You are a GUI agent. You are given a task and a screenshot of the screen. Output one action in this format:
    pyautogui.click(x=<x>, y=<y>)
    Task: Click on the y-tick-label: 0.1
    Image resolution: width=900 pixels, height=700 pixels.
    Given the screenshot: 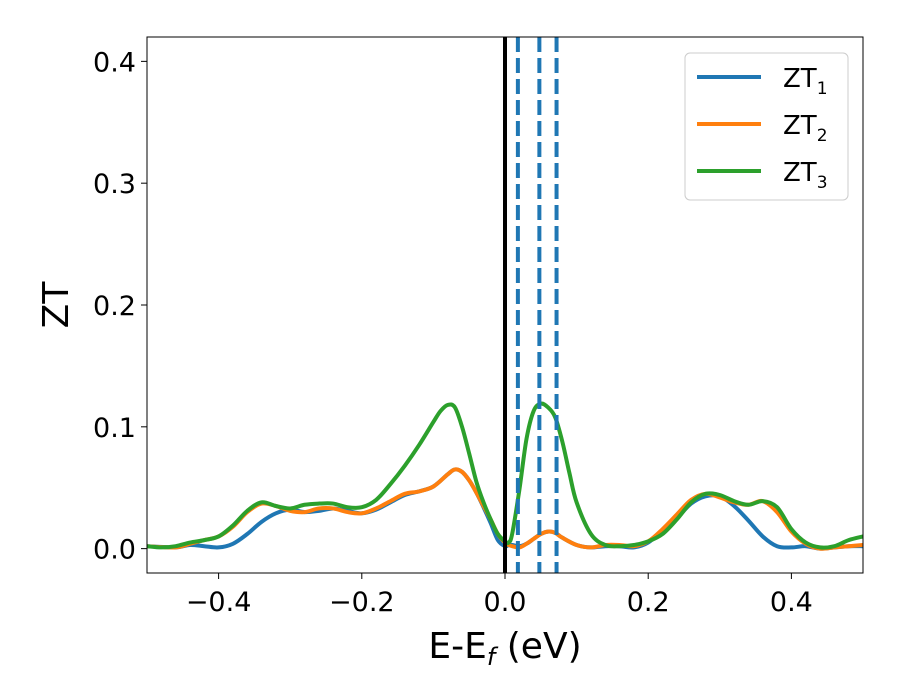 What is the action you would take?
    pyautogui.click(x=114, y=428)
    